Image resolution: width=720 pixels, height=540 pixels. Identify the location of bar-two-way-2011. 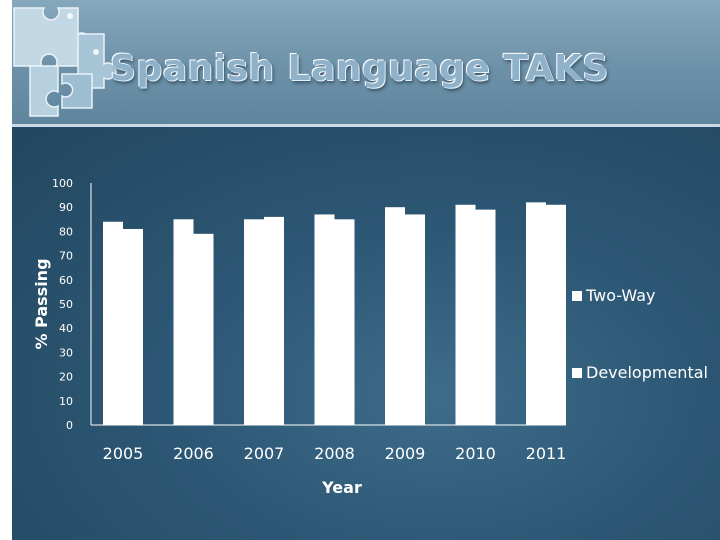
(536, 313).